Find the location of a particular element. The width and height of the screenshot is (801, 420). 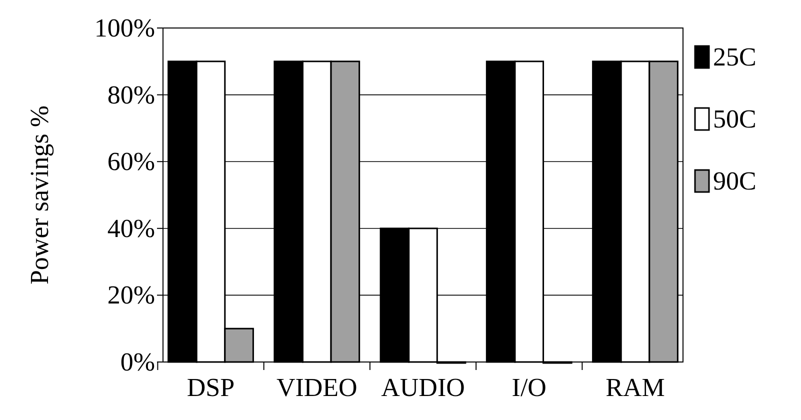

y-tick-label: 60% is located at coordinates (131, 161).